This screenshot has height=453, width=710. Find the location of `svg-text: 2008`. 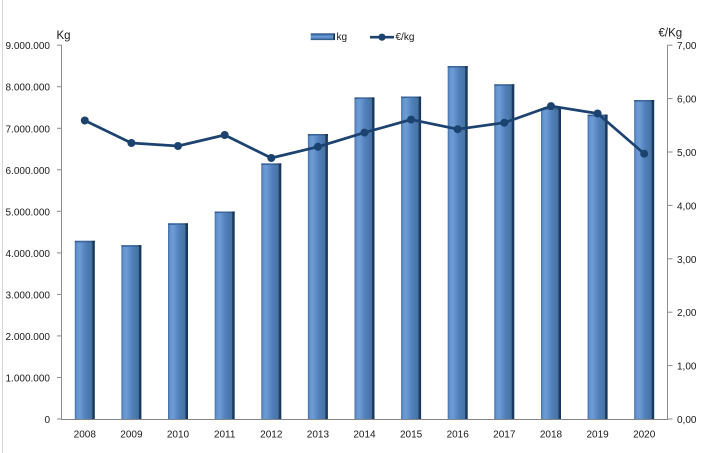

svg-text: 2008 is located at coordinates (85, 435).